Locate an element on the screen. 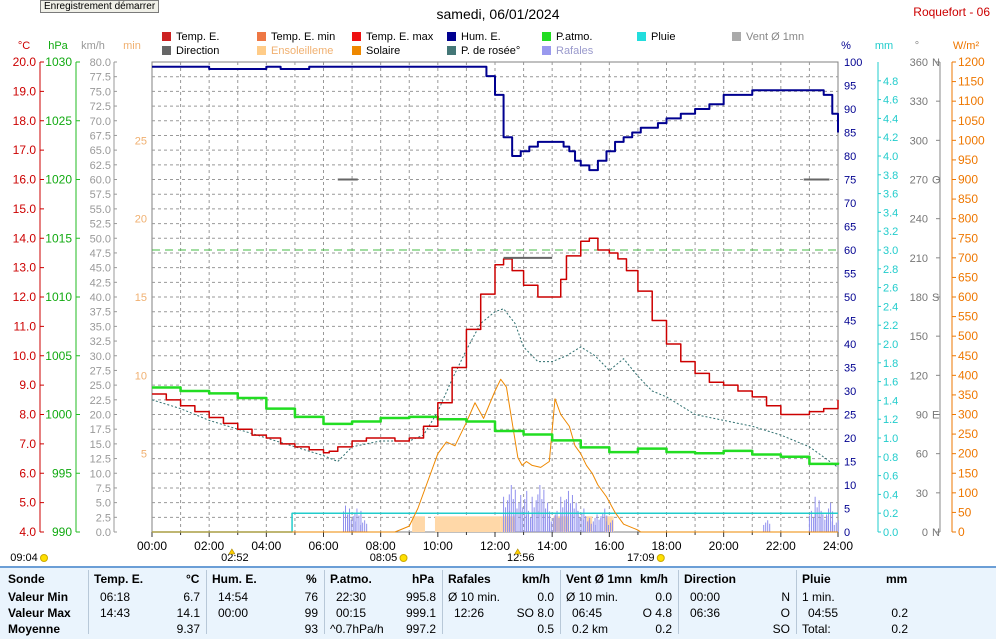 The width and height of the screenshot is (996, 639). tick-label-solar: 400 is located at coordinates (968, 375).